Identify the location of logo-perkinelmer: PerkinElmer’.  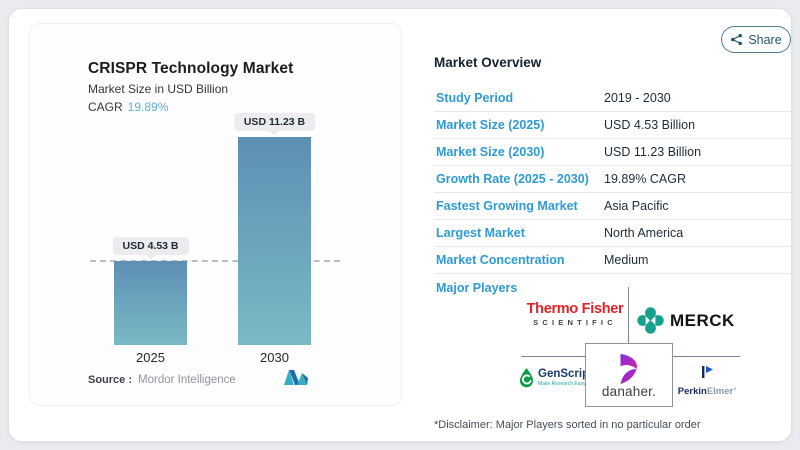
(707, 381).